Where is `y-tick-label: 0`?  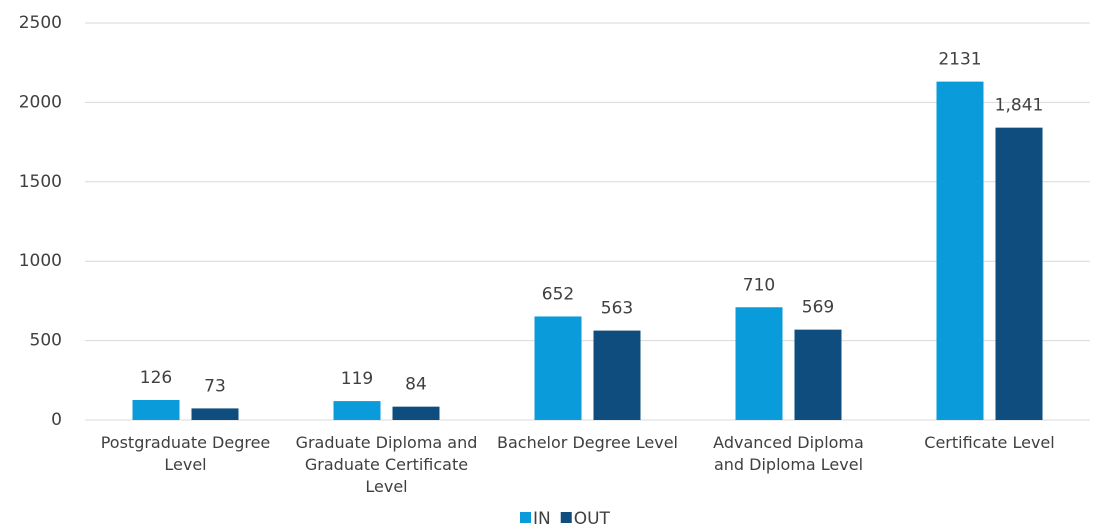
y-tick-label: 0 is located at coordinates (56, 420).